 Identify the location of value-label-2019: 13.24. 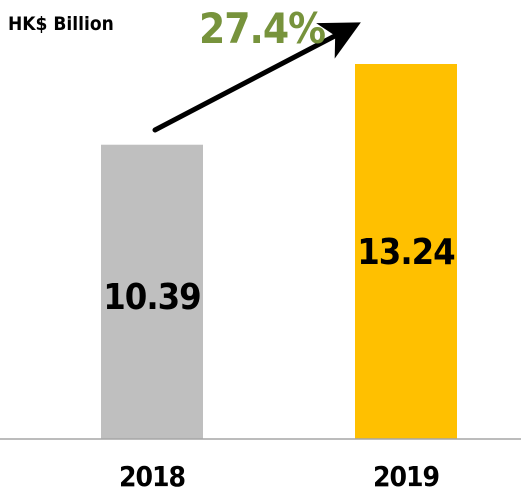
(406, 252).